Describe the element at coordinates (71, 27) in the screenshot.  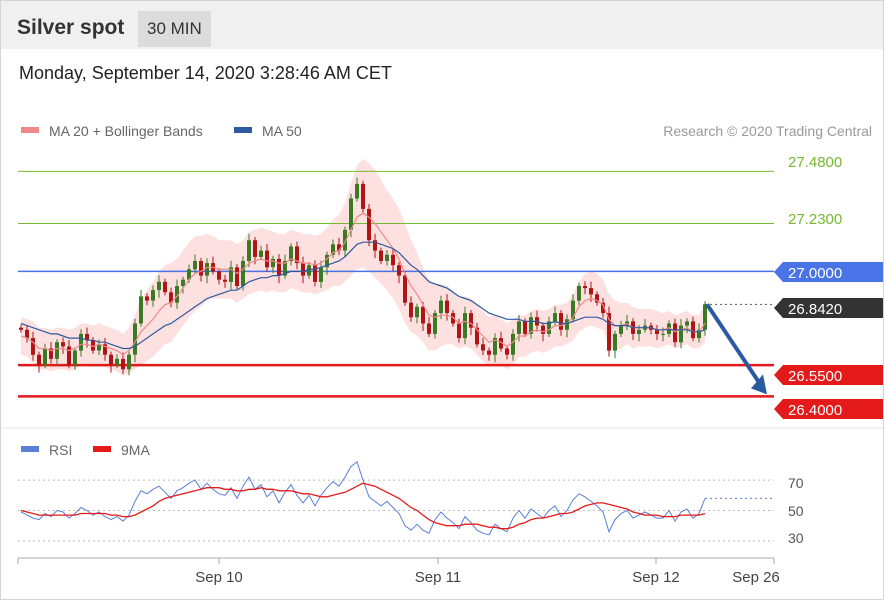
I see `instrument-title: Silver spot` at that location.